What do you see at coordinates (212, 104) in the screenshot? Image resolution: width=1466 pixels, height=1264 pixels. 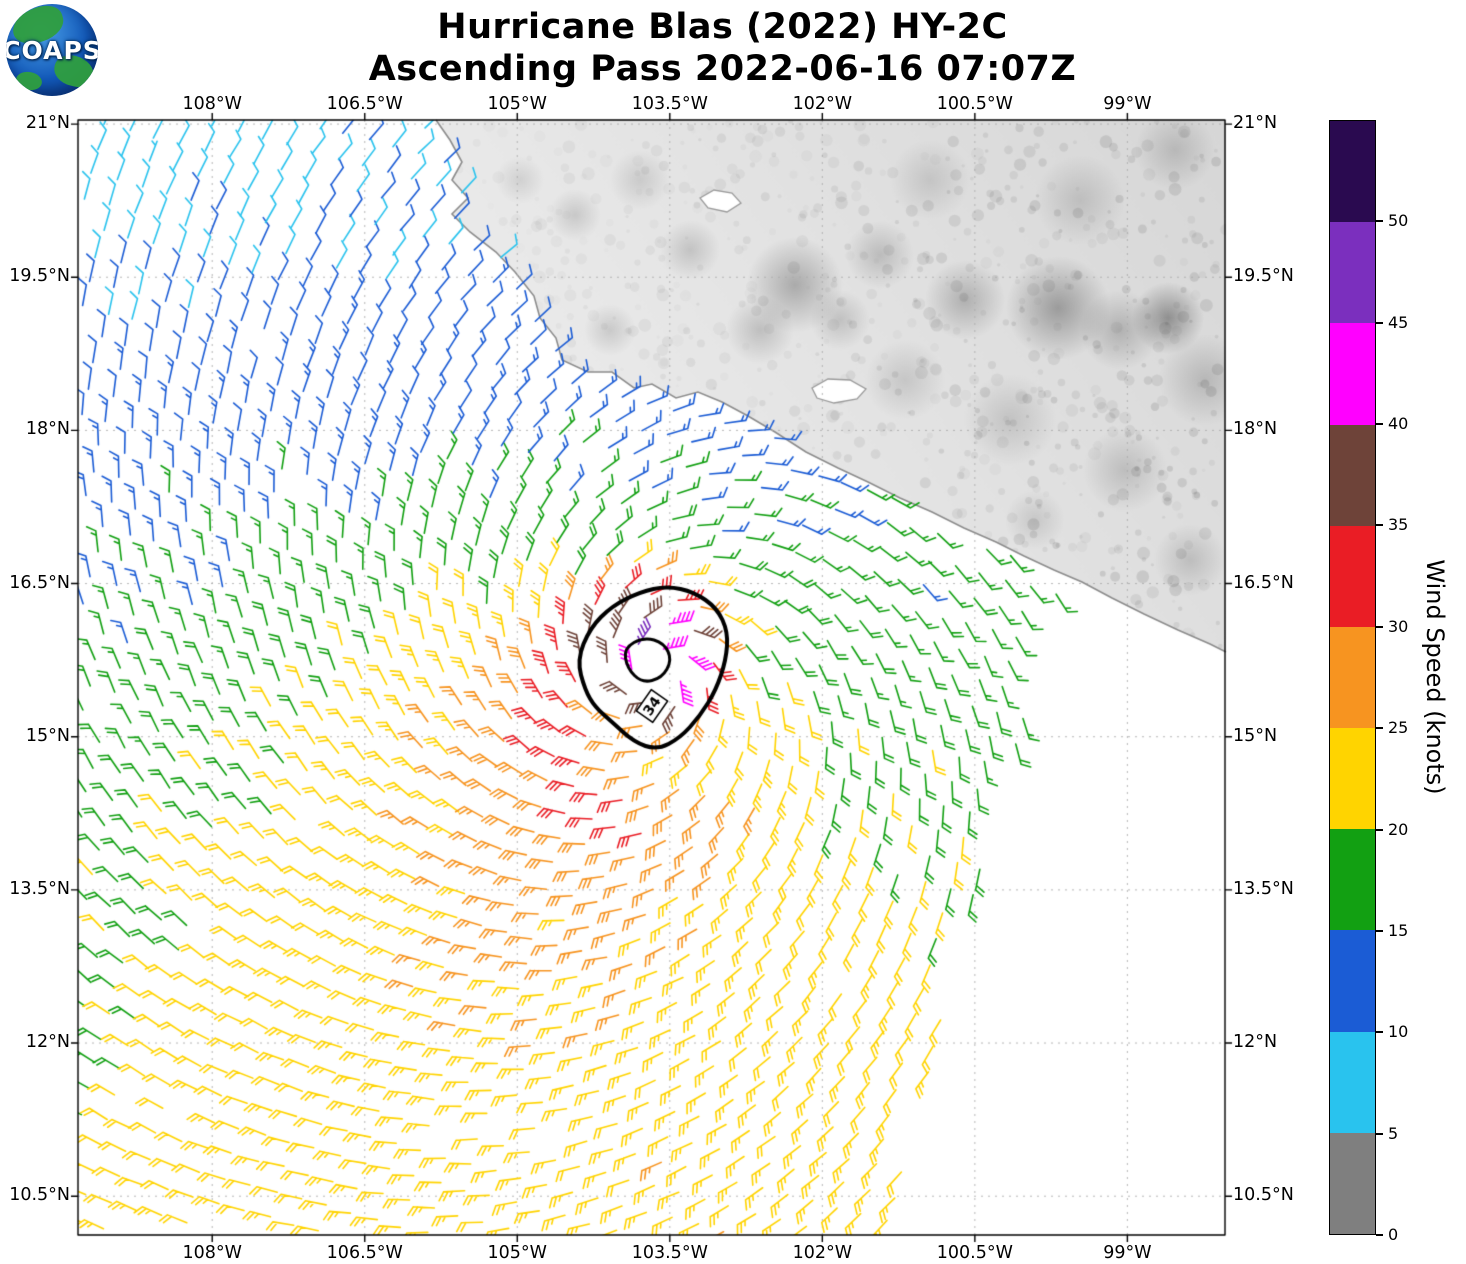 I see `x-tick-label-top: 108°W` at bounding box center [212, 104].